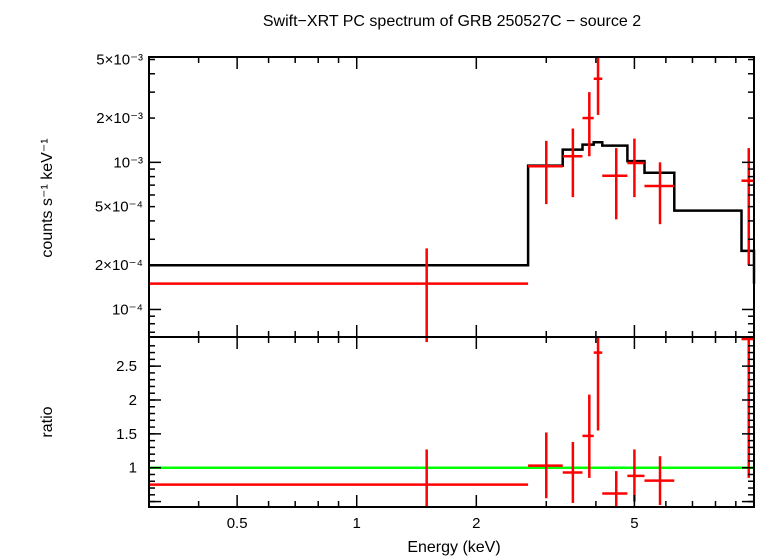 This screenshot has width=758, height=556. Describe the element at coordinates (128, 162) in the screenshot. I see `top-y-tick-label: 10⁻³` at that location.